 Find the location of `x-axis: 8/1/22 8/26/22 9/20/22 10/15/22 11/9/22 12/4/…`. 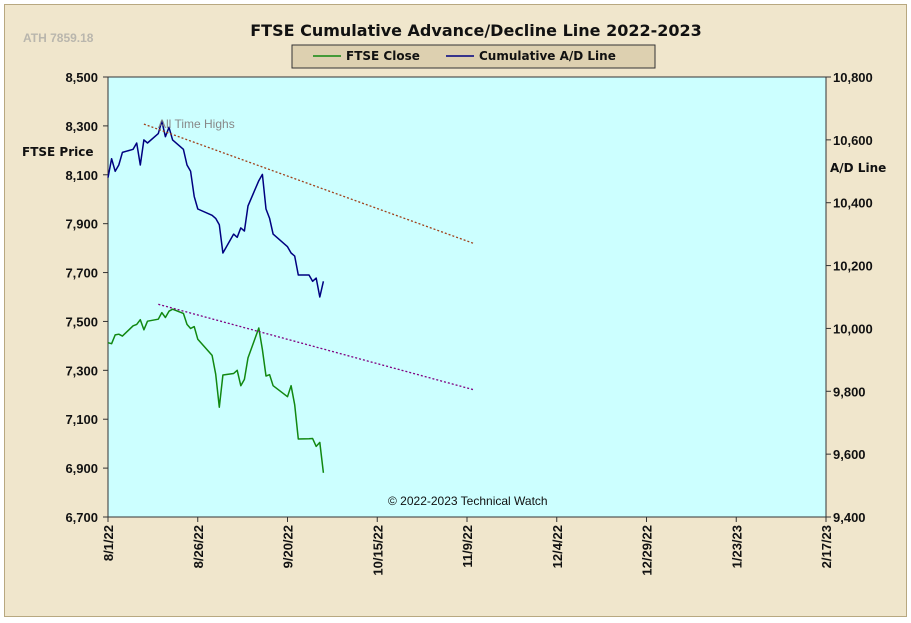

x-axis: 8/1/22 8/26/22 9/20/22 10/15/22 11/9/22 12/4/… is located at coordinates (467, 546).